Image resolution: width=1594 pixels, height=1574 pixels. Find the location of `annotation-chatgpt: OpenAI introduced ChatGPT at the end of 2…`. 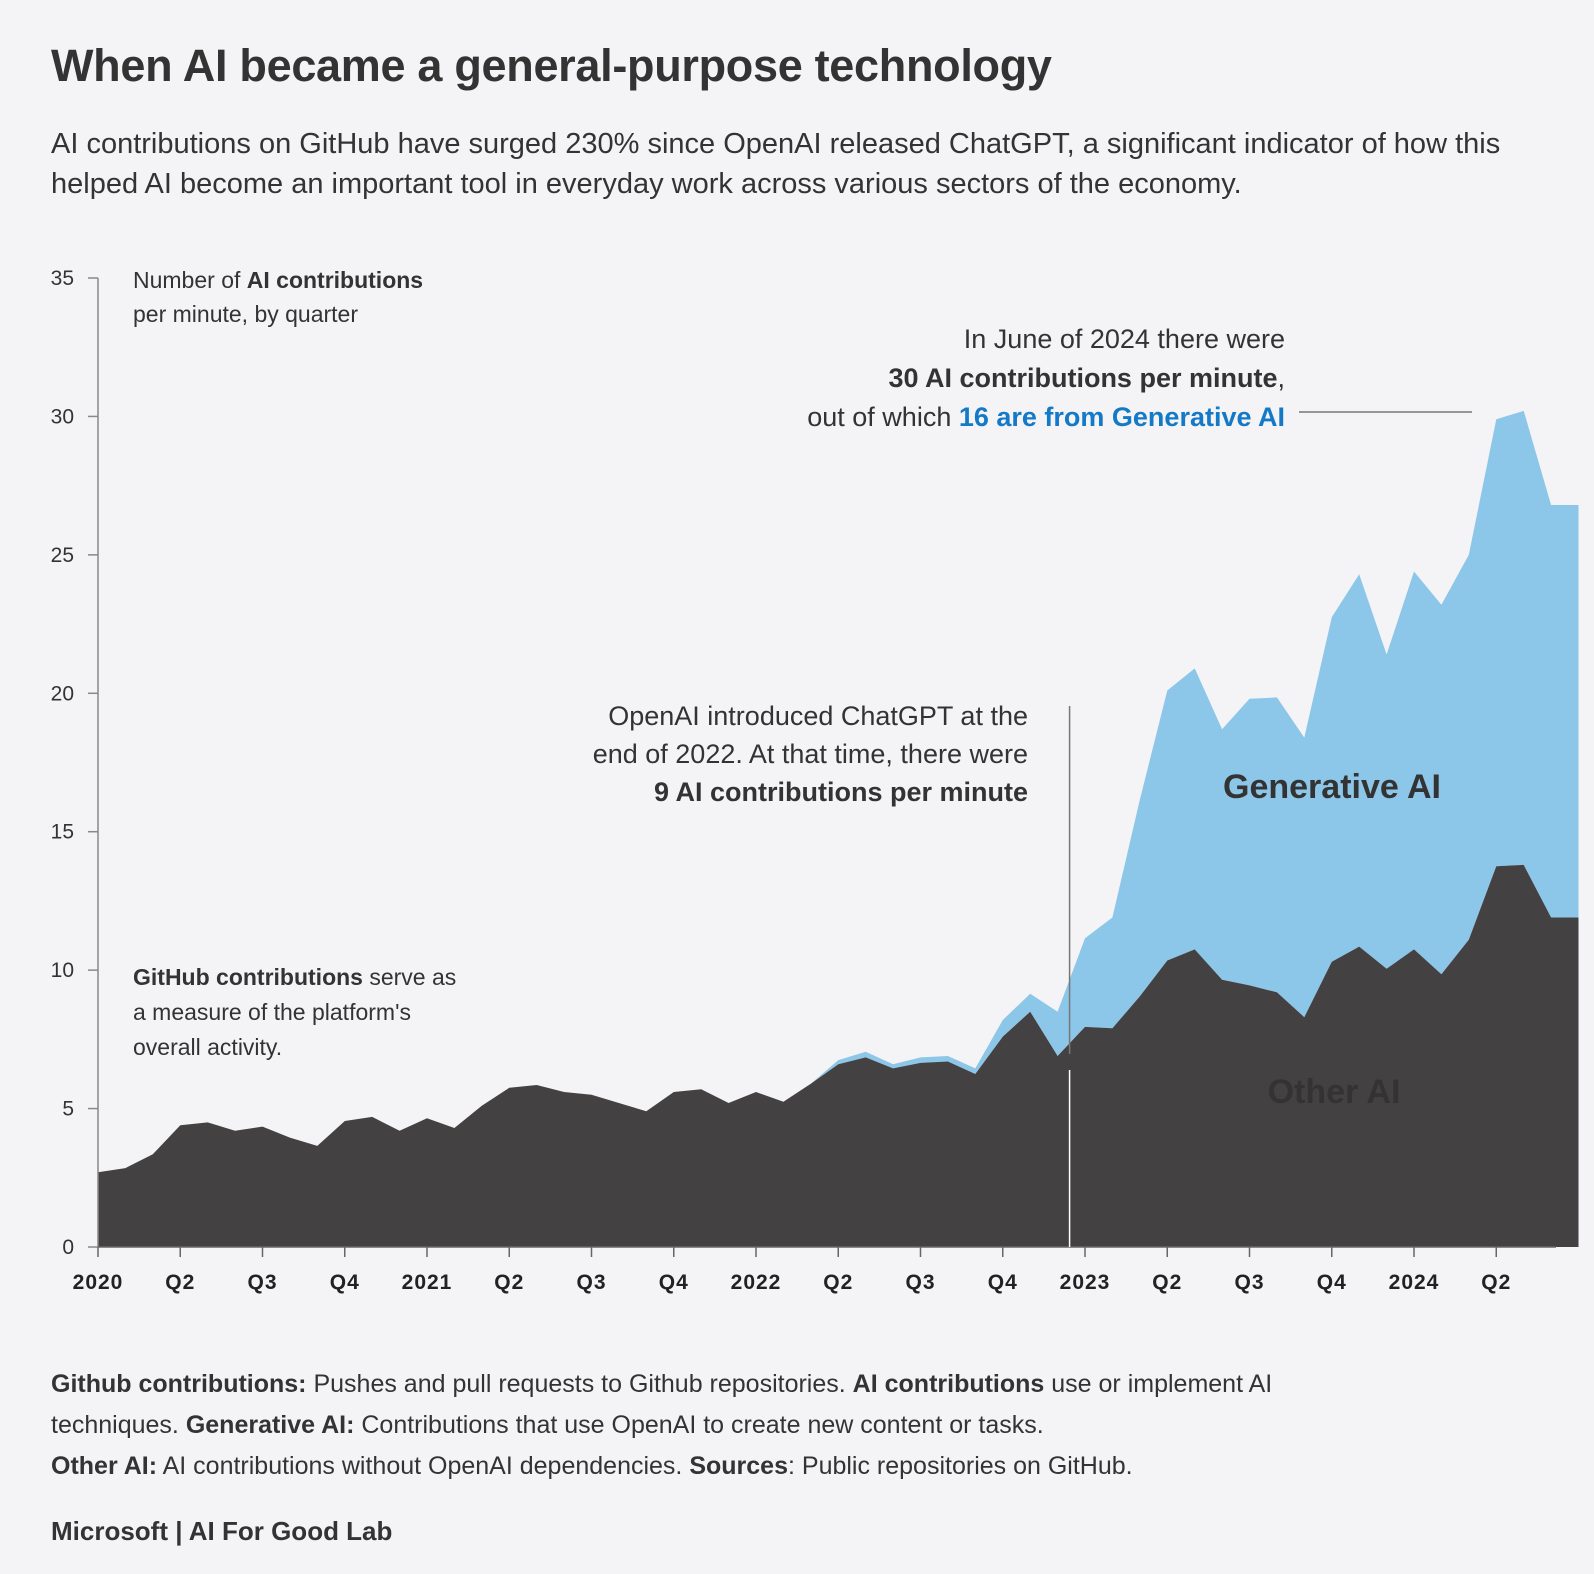

annotation-chatgpt: OpenAI introduced ChatGPT at the end of 2… is located at coordinates (810, 754).